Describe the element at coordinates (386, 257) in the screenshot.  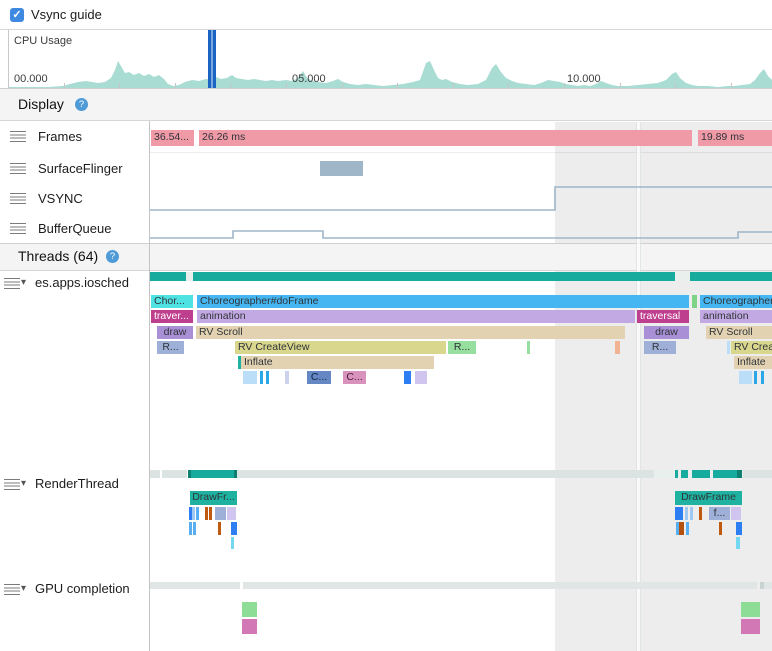
I see `threads-section-header: Threads (64) ?` at that location.